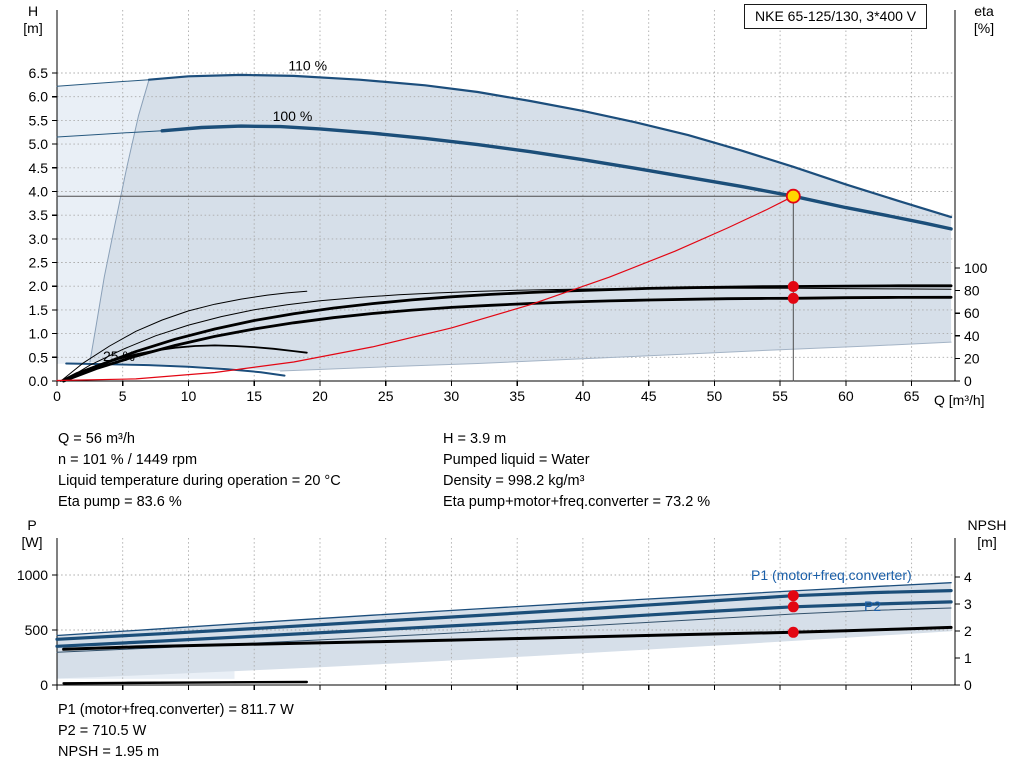 This screenshot has width=1024, height=781. I want to click on flow-axis-label: Q [m³/h], so click(959, 400).